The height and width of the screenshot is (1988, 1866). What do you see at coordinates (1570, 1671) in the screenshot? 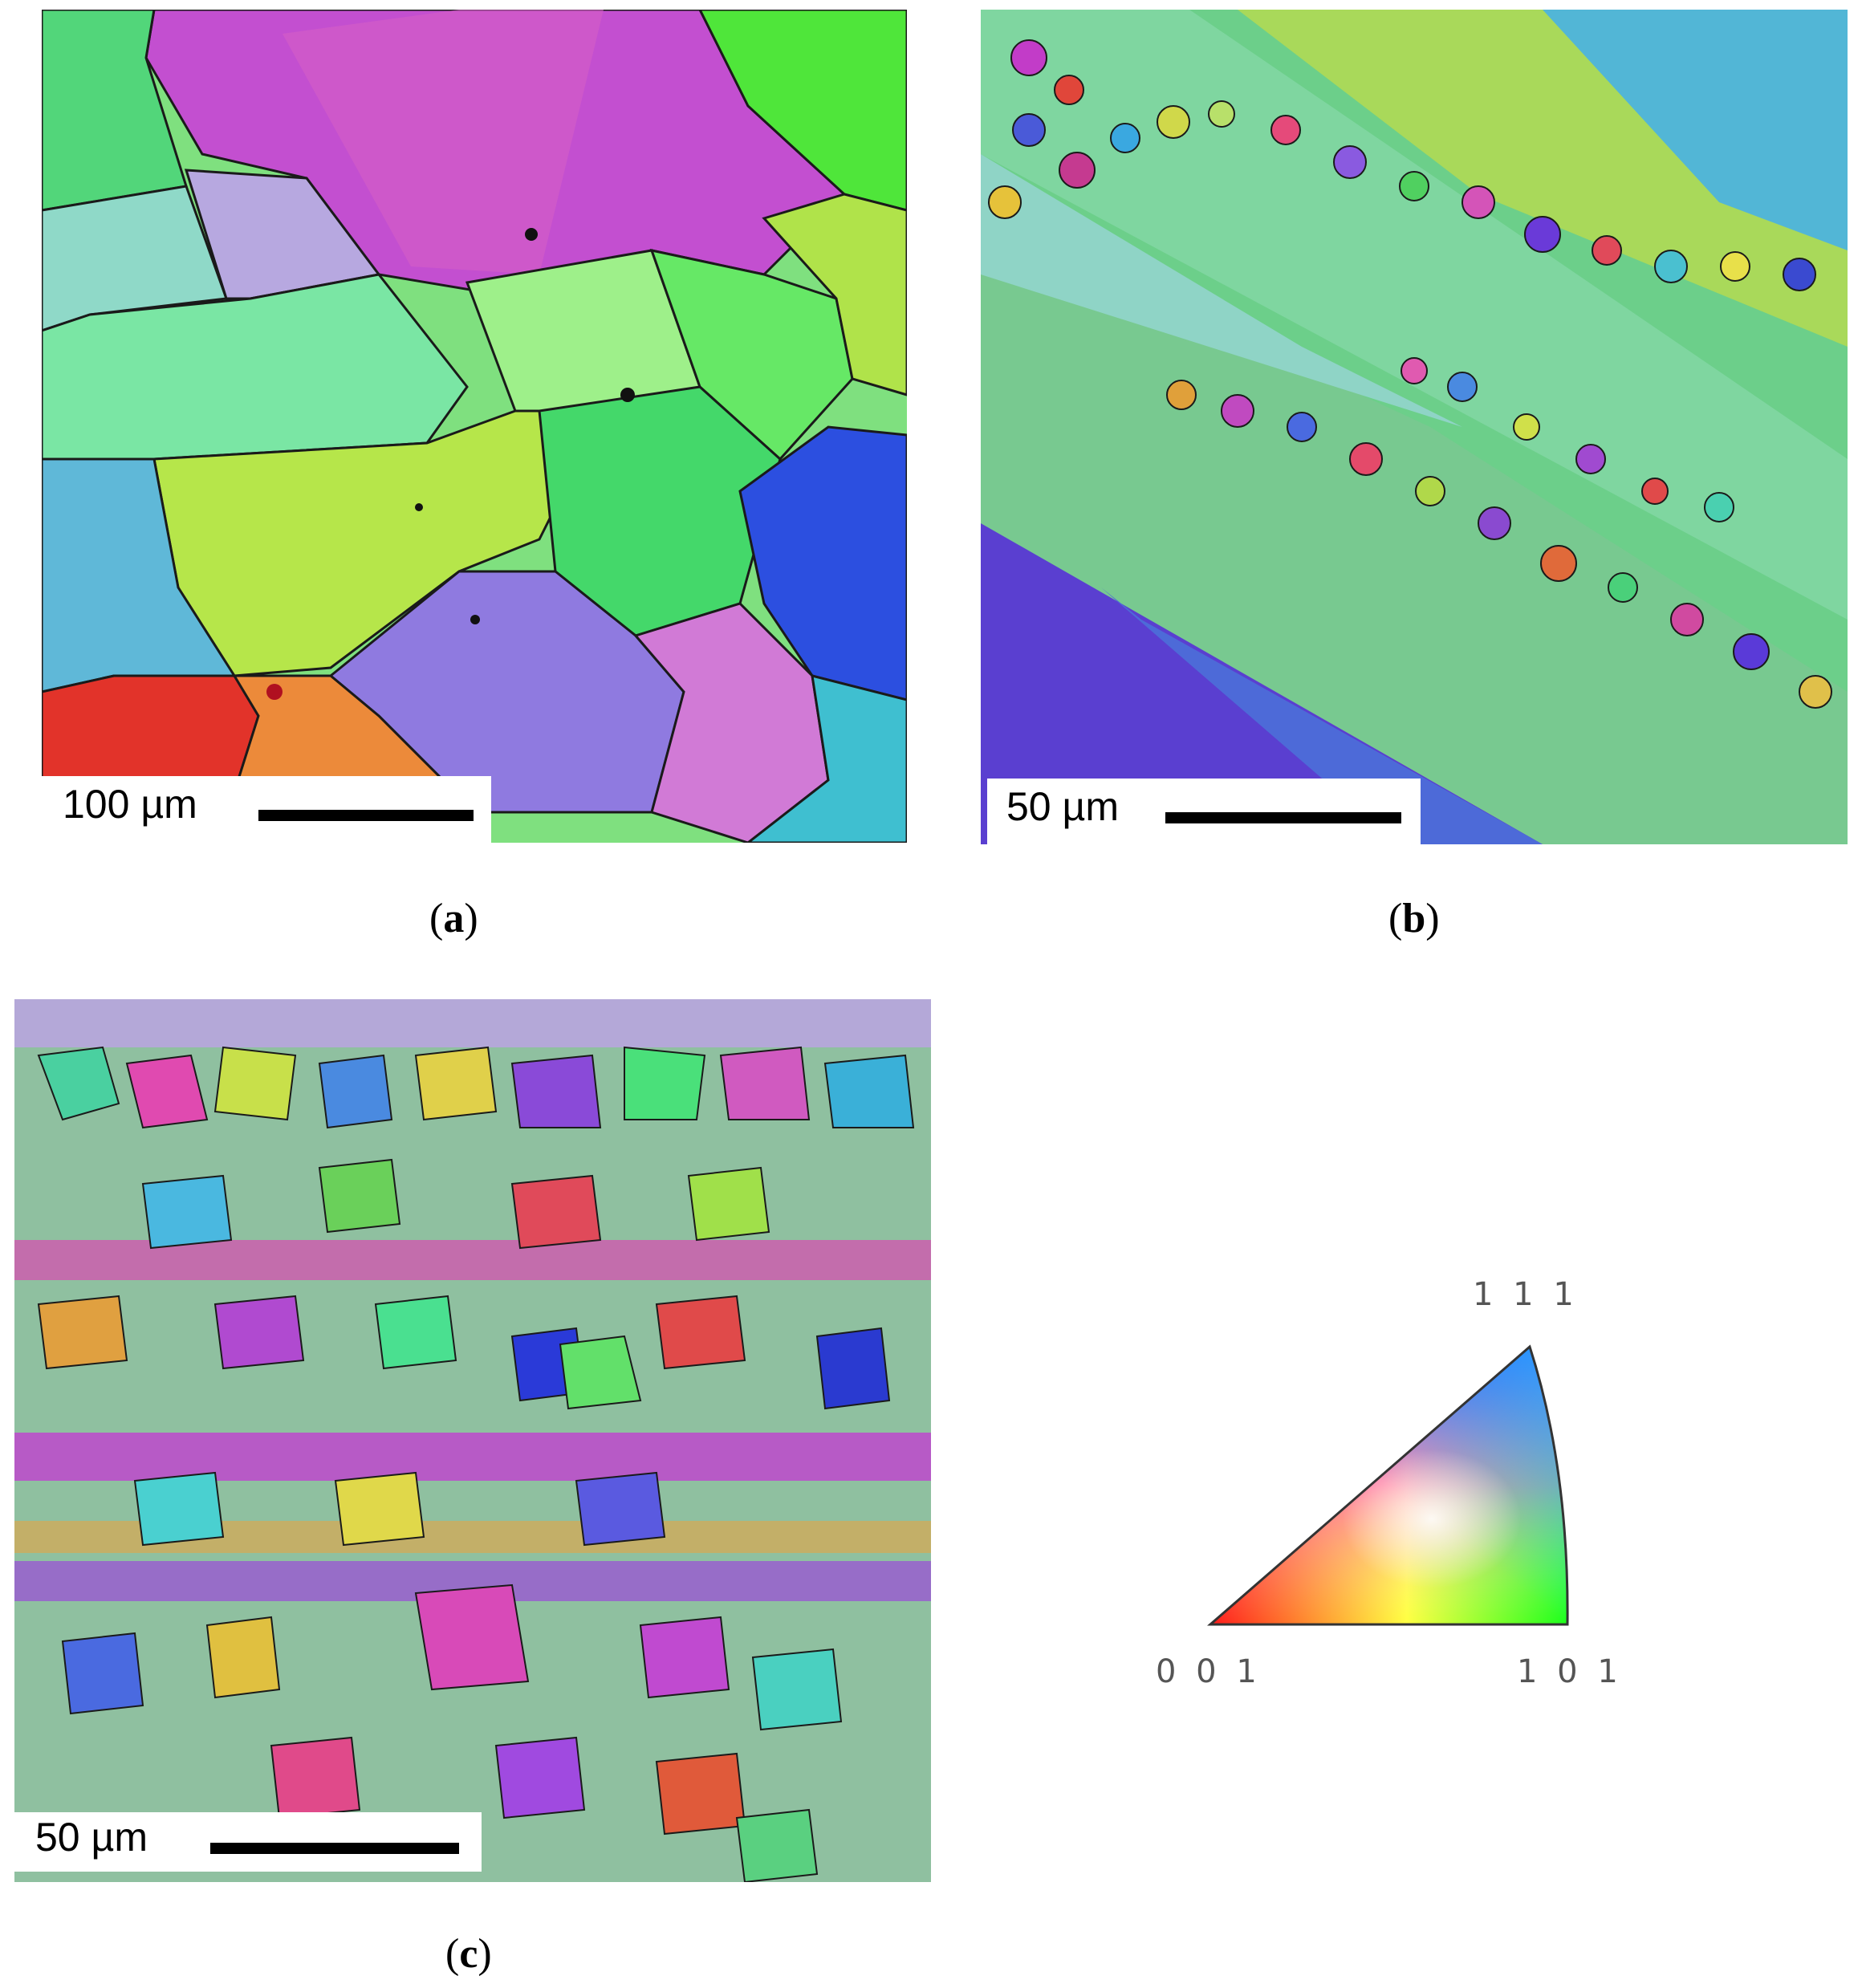
I see `ipf-label-101: 1 0 1` at bounding box center [1570, 1671].